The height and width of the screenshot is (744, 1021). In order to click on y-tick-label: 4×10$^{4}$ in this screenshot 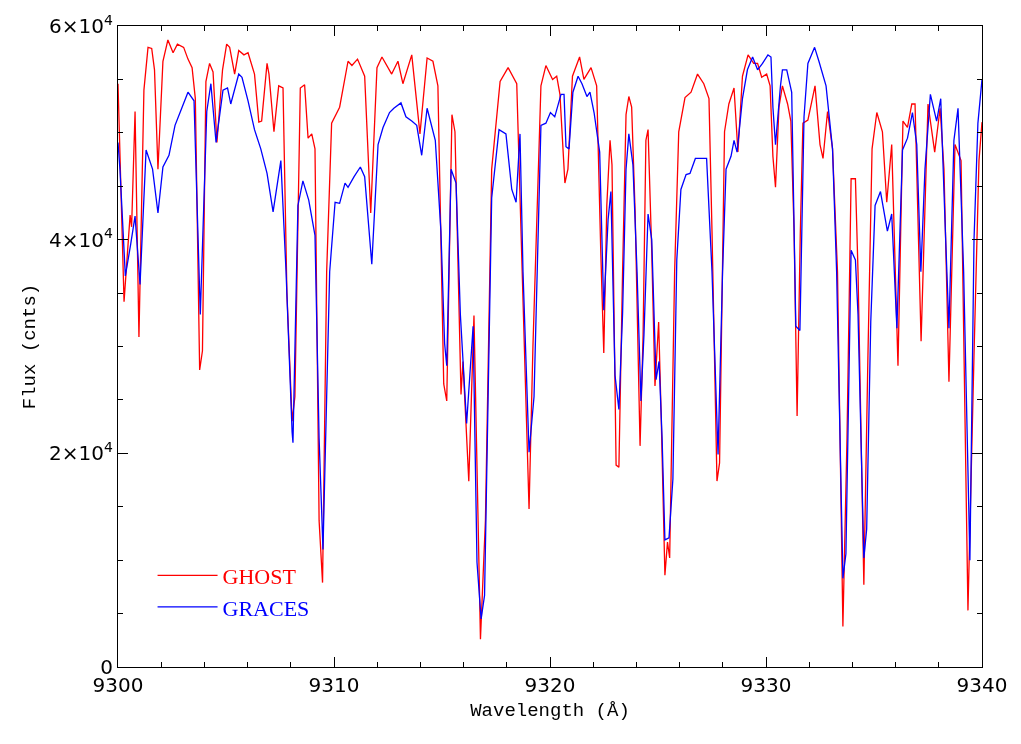, I will do `click(81, 238)`.